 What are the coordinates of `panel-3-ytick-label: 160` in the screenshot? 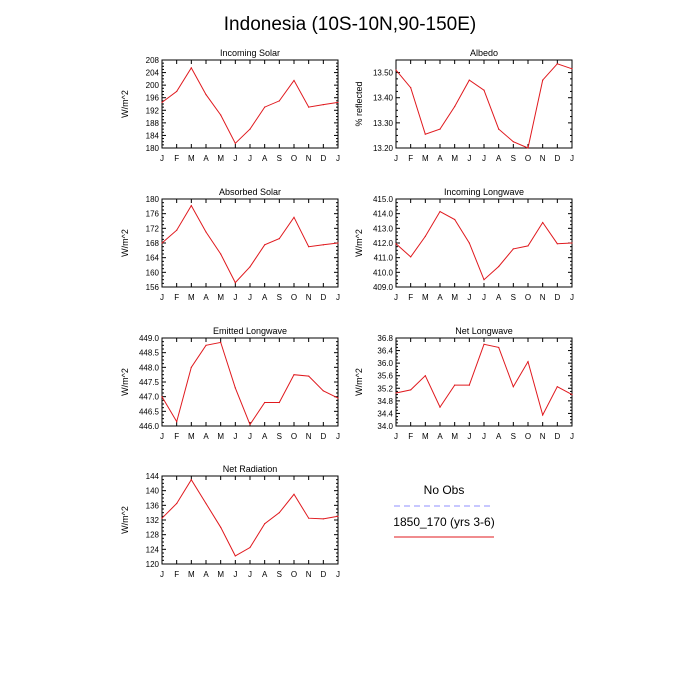 It's located at (153, 272).